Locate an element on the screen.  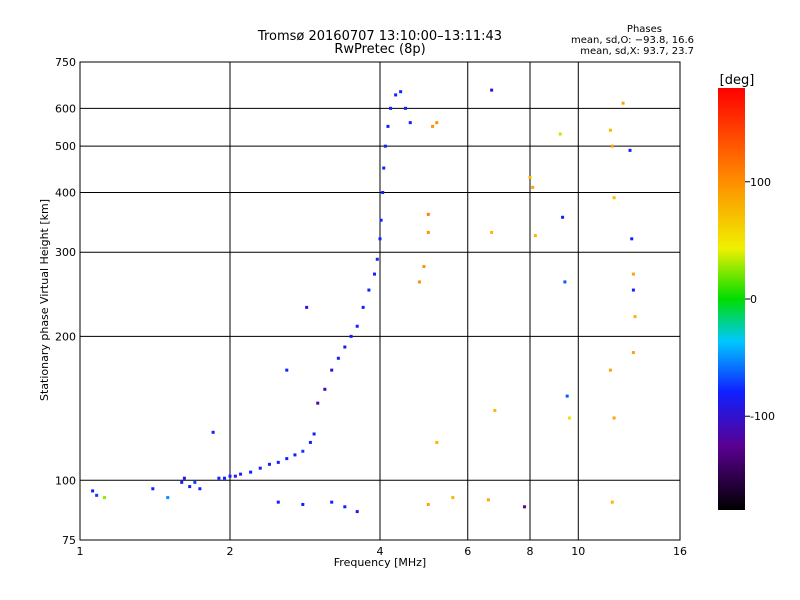
x-tick-label: 1 is located at coordinates (80, 551).